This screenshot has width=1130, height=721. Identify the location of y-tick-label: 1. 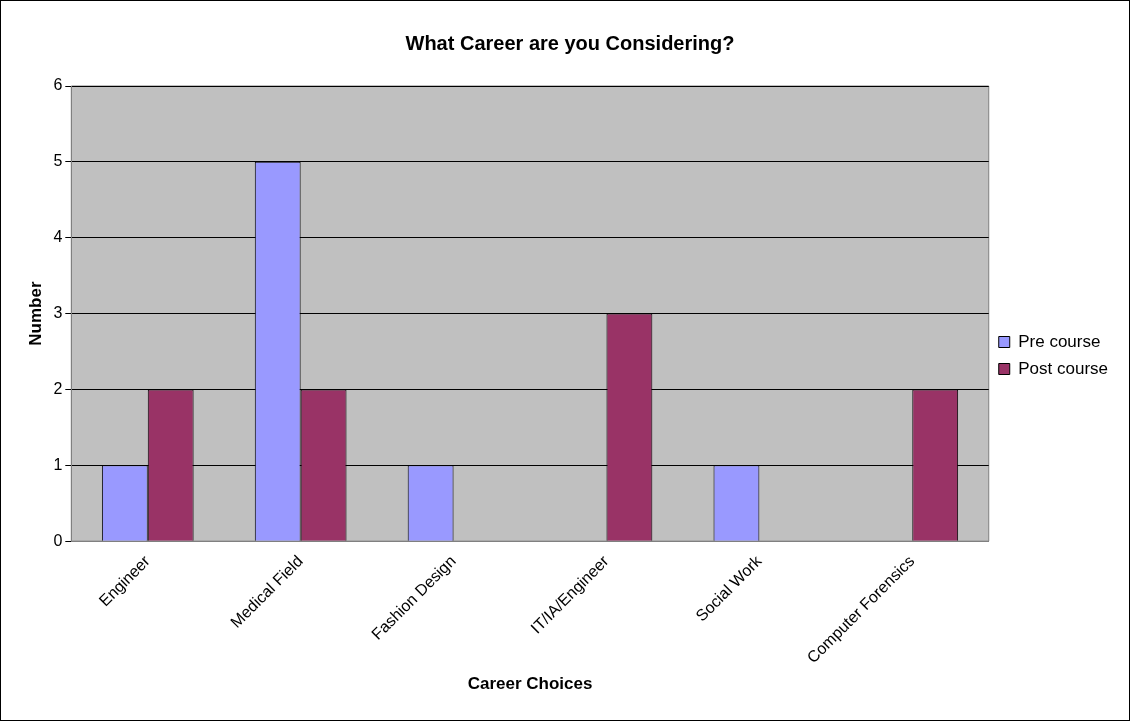
(58, 464).